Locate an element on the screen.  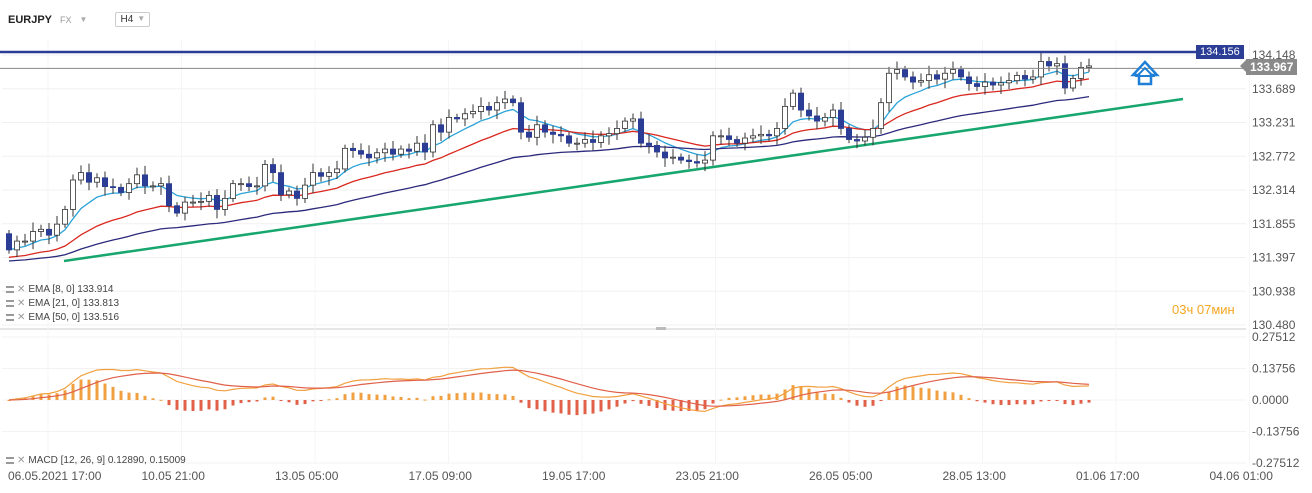
legend-ema50: ✕ EMA [50, 0] 133.516 is located at coordinates (62, 317).